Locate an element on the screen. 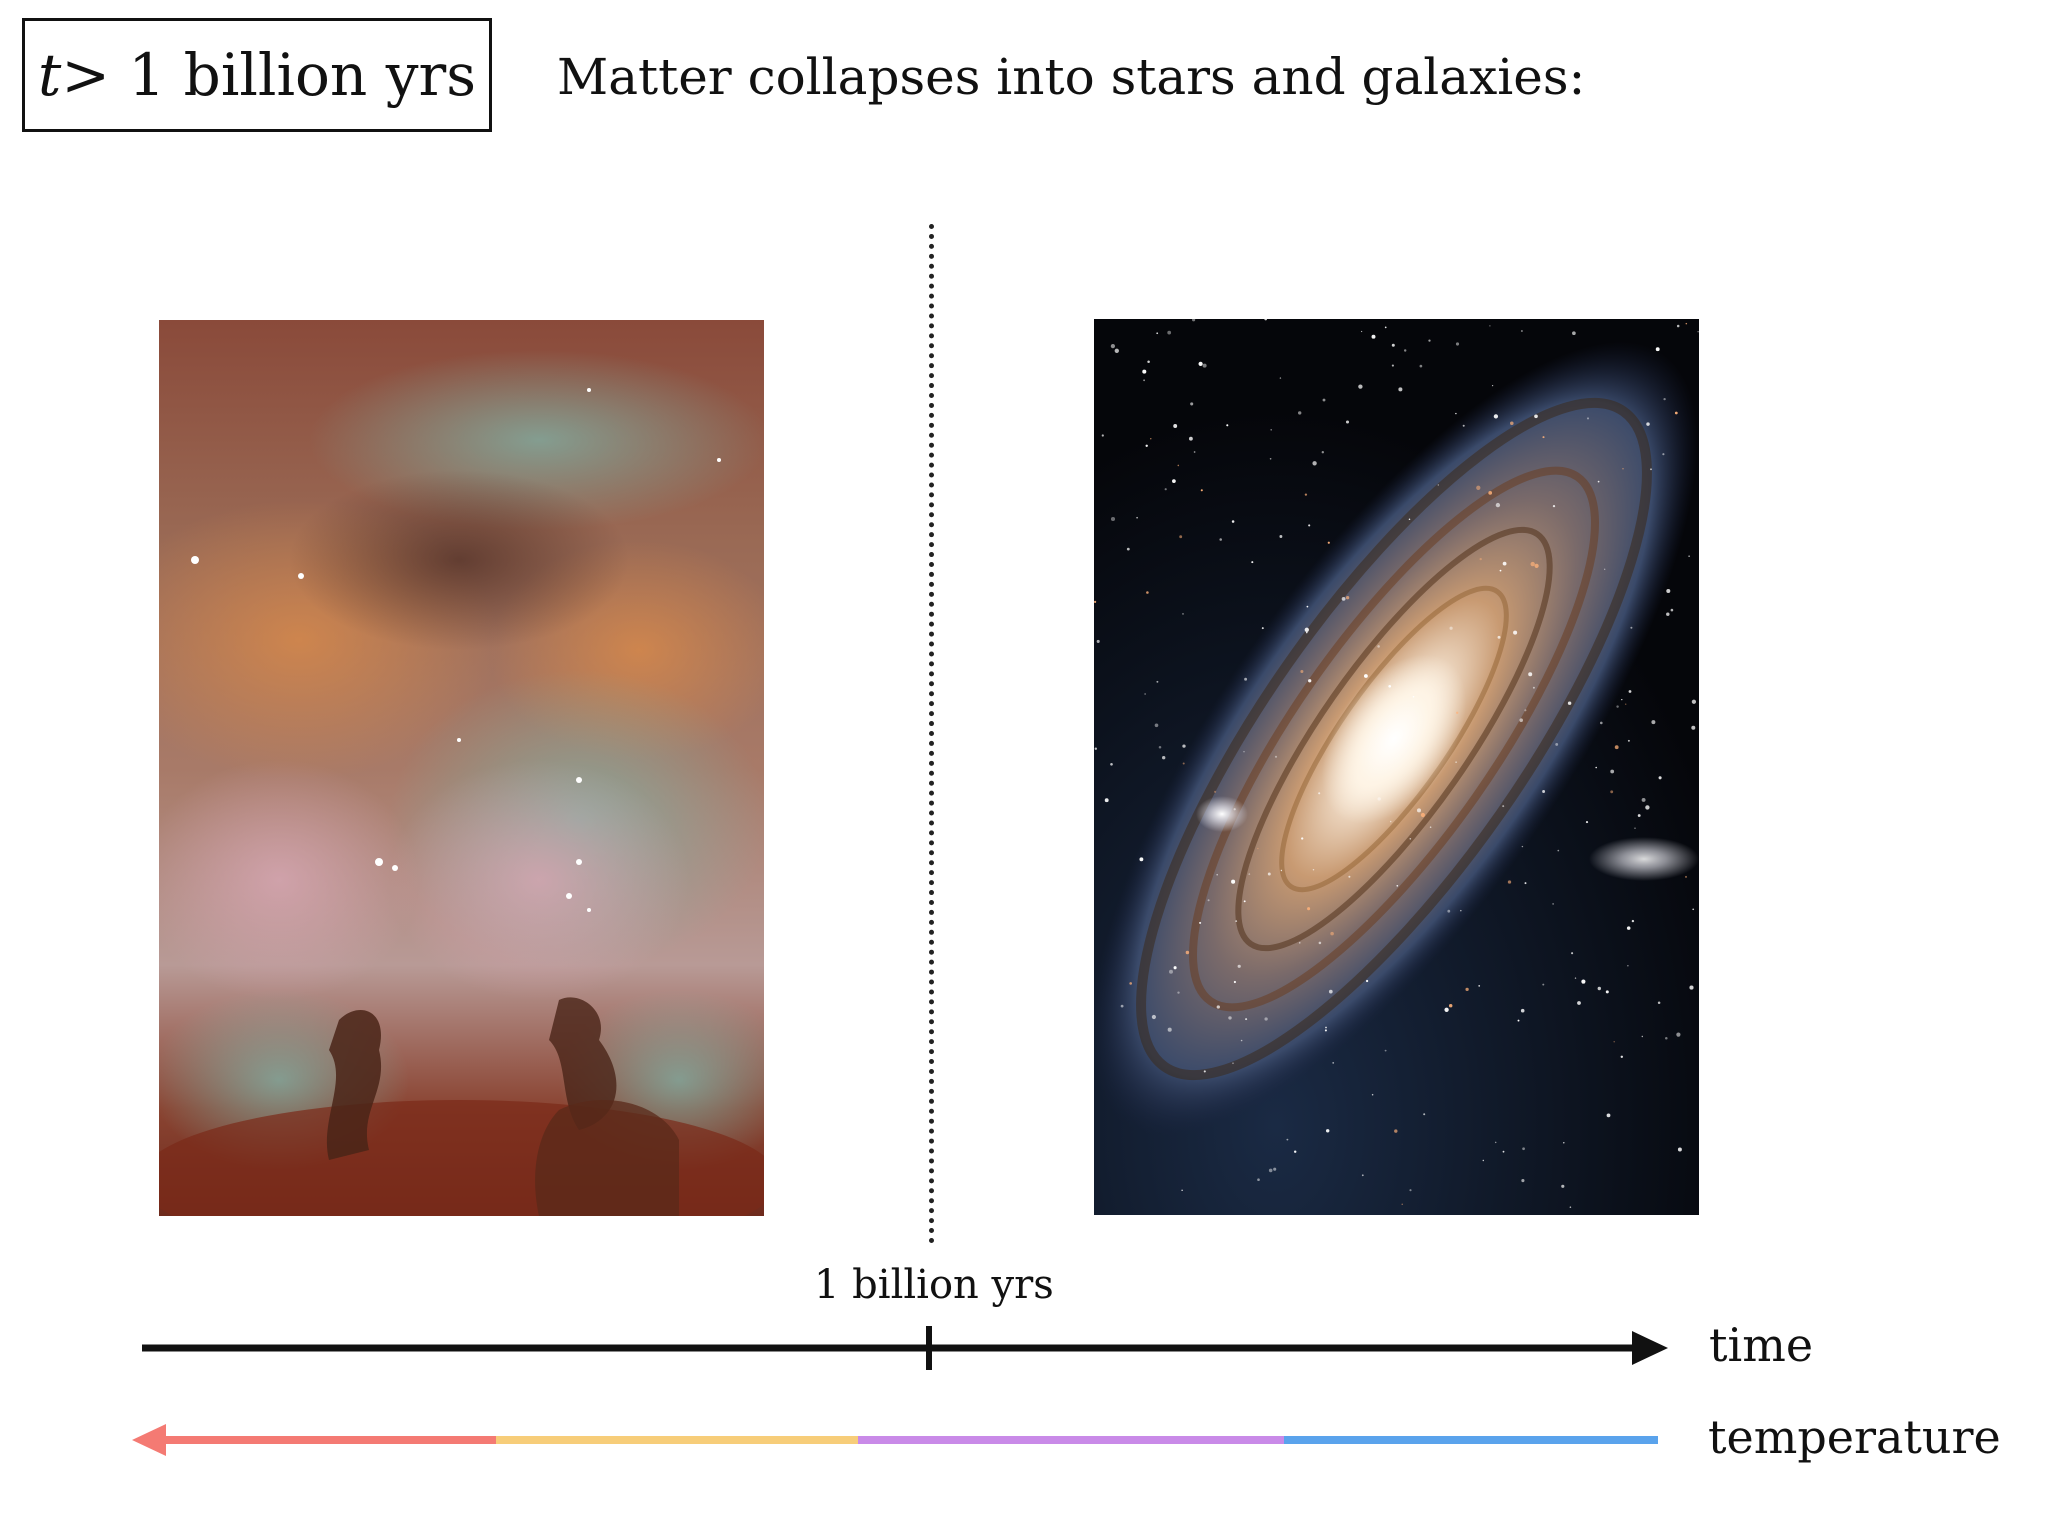 This screenshot has height=1536, width=2048. tick-label-1-billion: 1 billion yrs is located at coordinates (934, 1285).